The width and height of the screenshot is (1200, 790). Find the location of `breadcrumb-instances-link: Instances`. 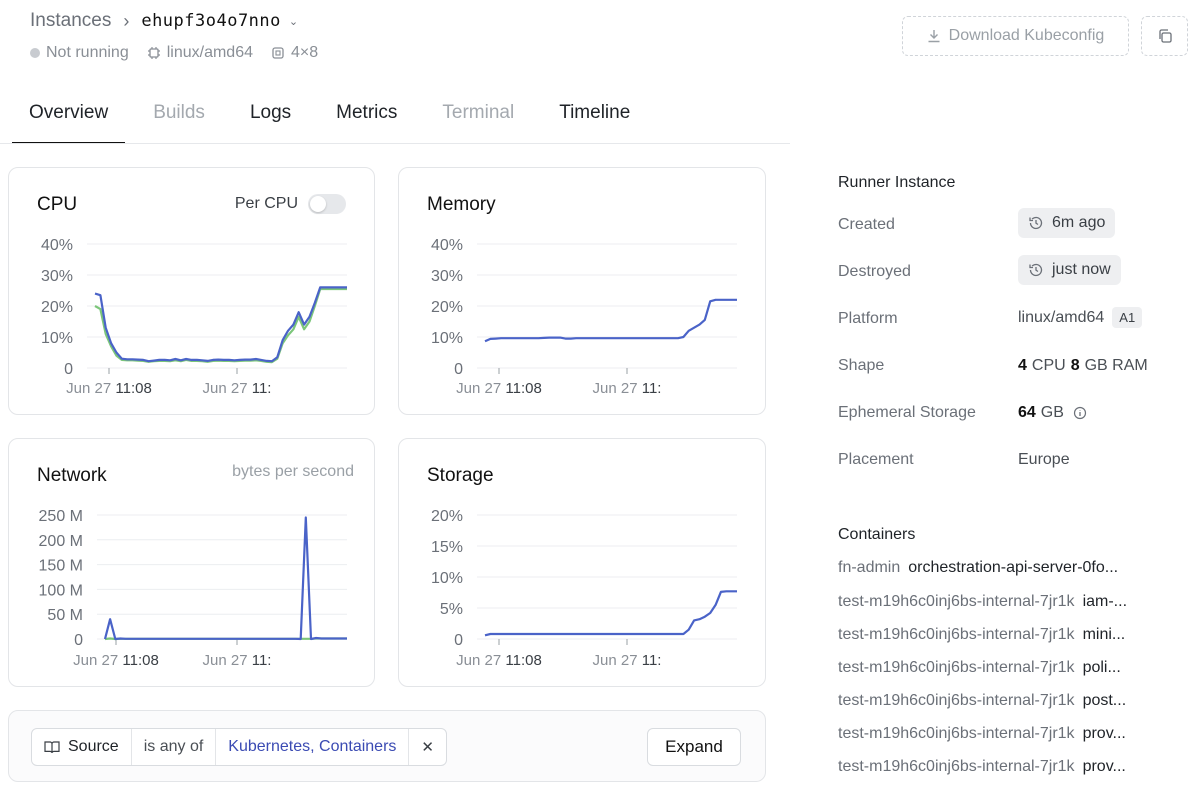

breadcrumb-instances-link: Instances is located at coordinates (71, 20).